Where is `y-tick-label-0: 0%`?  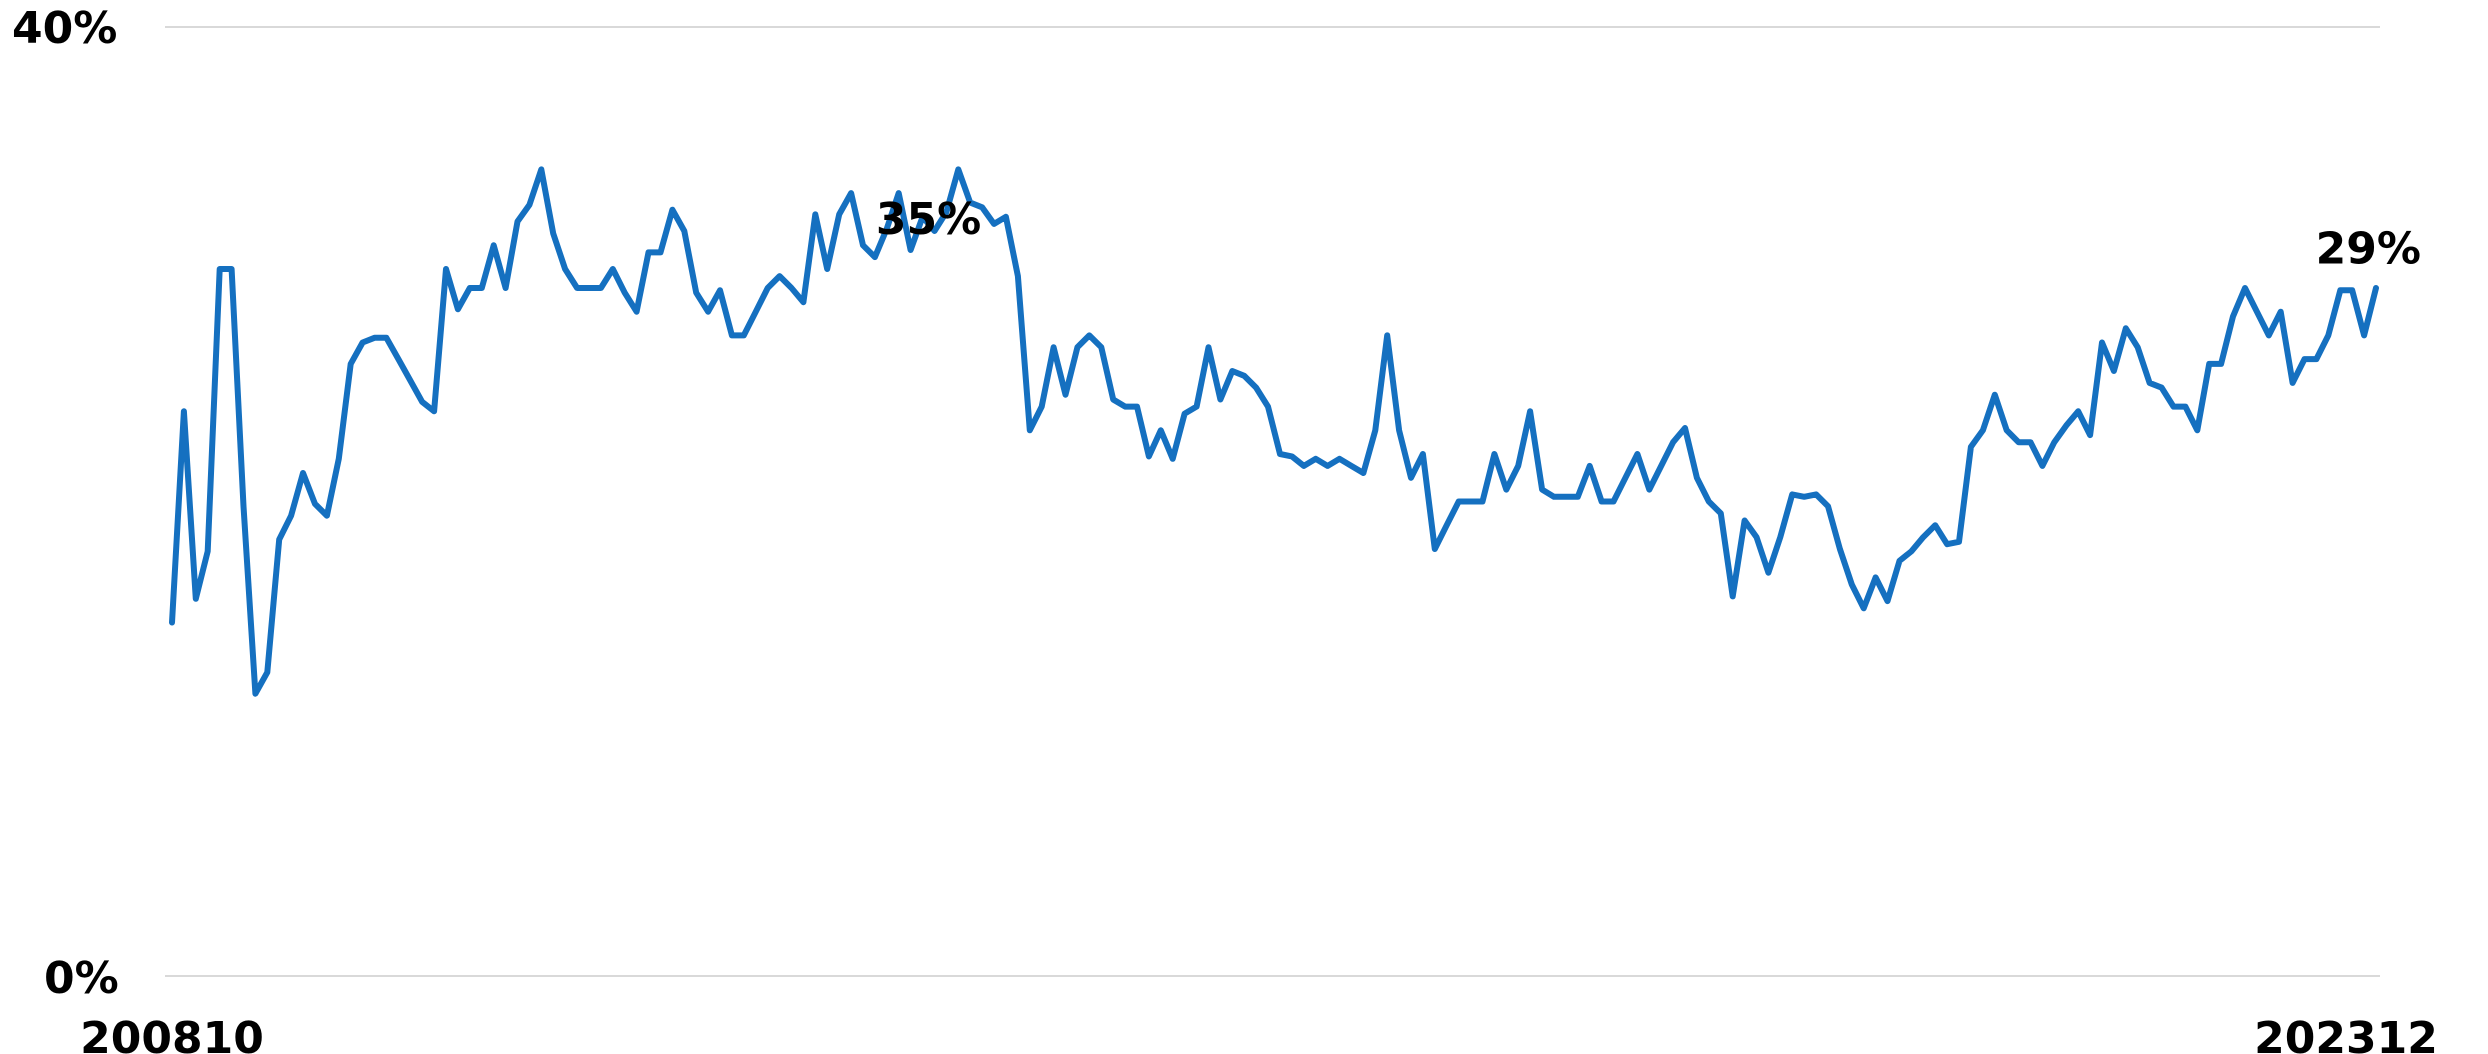
y-tick-label-0: 0% is located at coordinates (81, 978).